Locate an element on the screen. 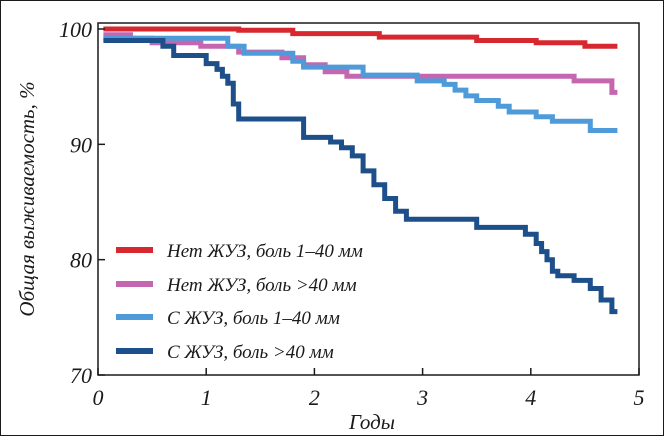 This screenshot has height=436, width=664. y-tick-label: 90 is located at coordinates (81, 144).